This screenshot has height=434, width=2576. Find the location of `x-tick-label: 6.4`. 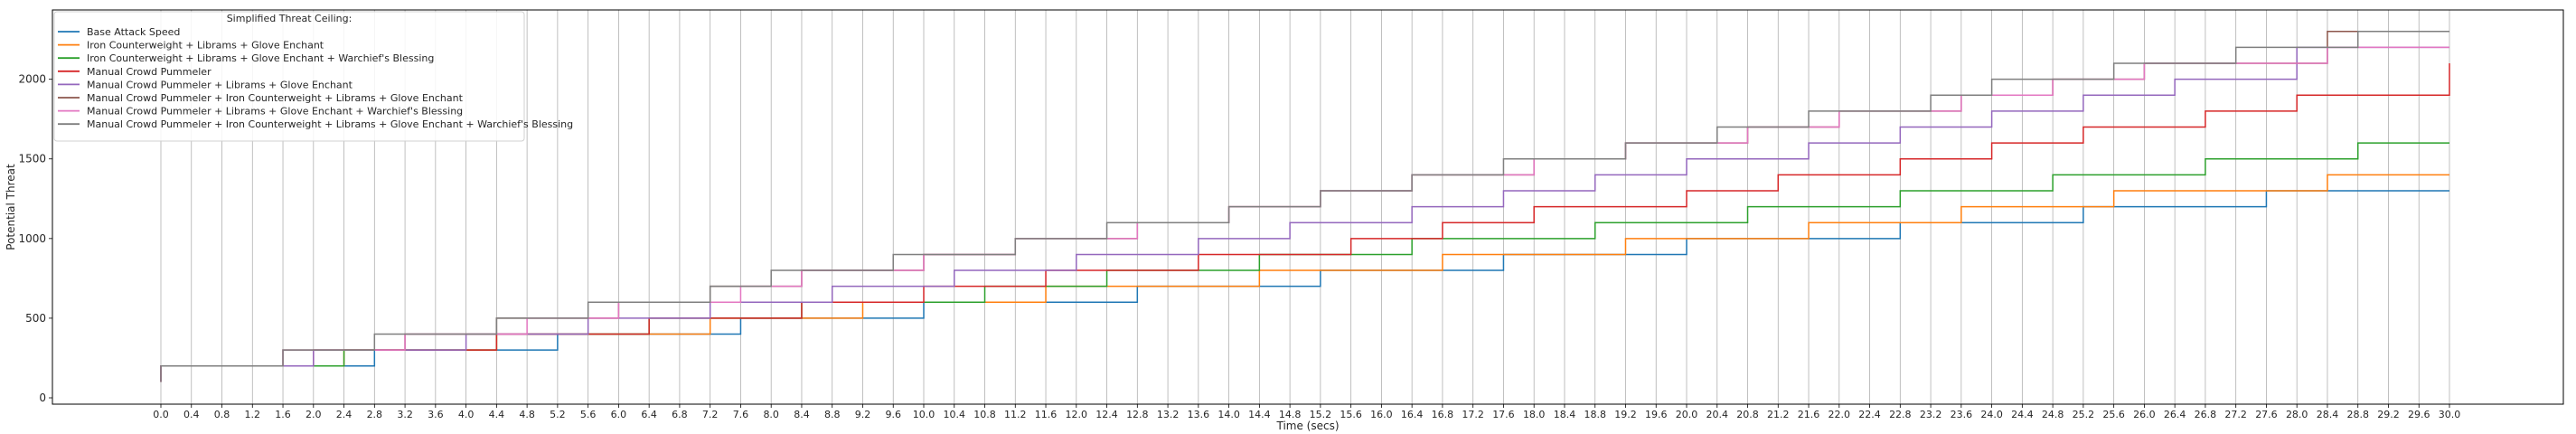

x-tick-label: 6.4 is located at coordinates (649, 415).